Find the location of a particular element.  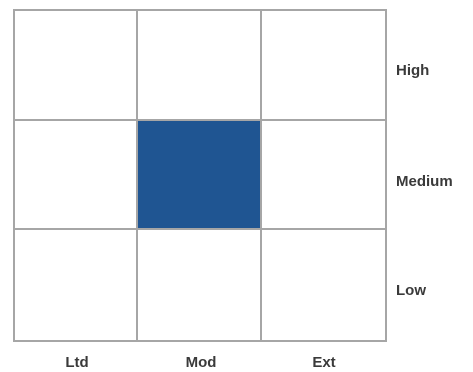

cell-medium-ext is located at coordinates (323, 175).